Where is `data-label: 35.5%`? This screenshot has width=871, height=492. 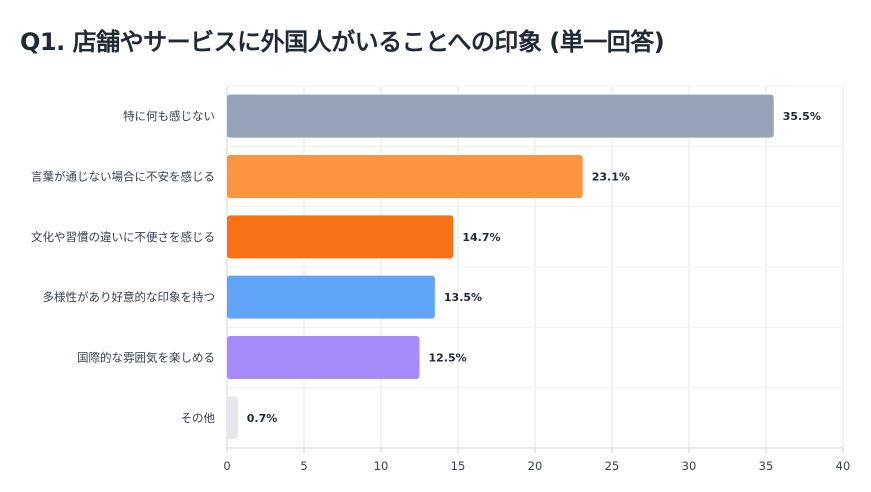
data-label: 35.5% is located at coordinates (802, 116).